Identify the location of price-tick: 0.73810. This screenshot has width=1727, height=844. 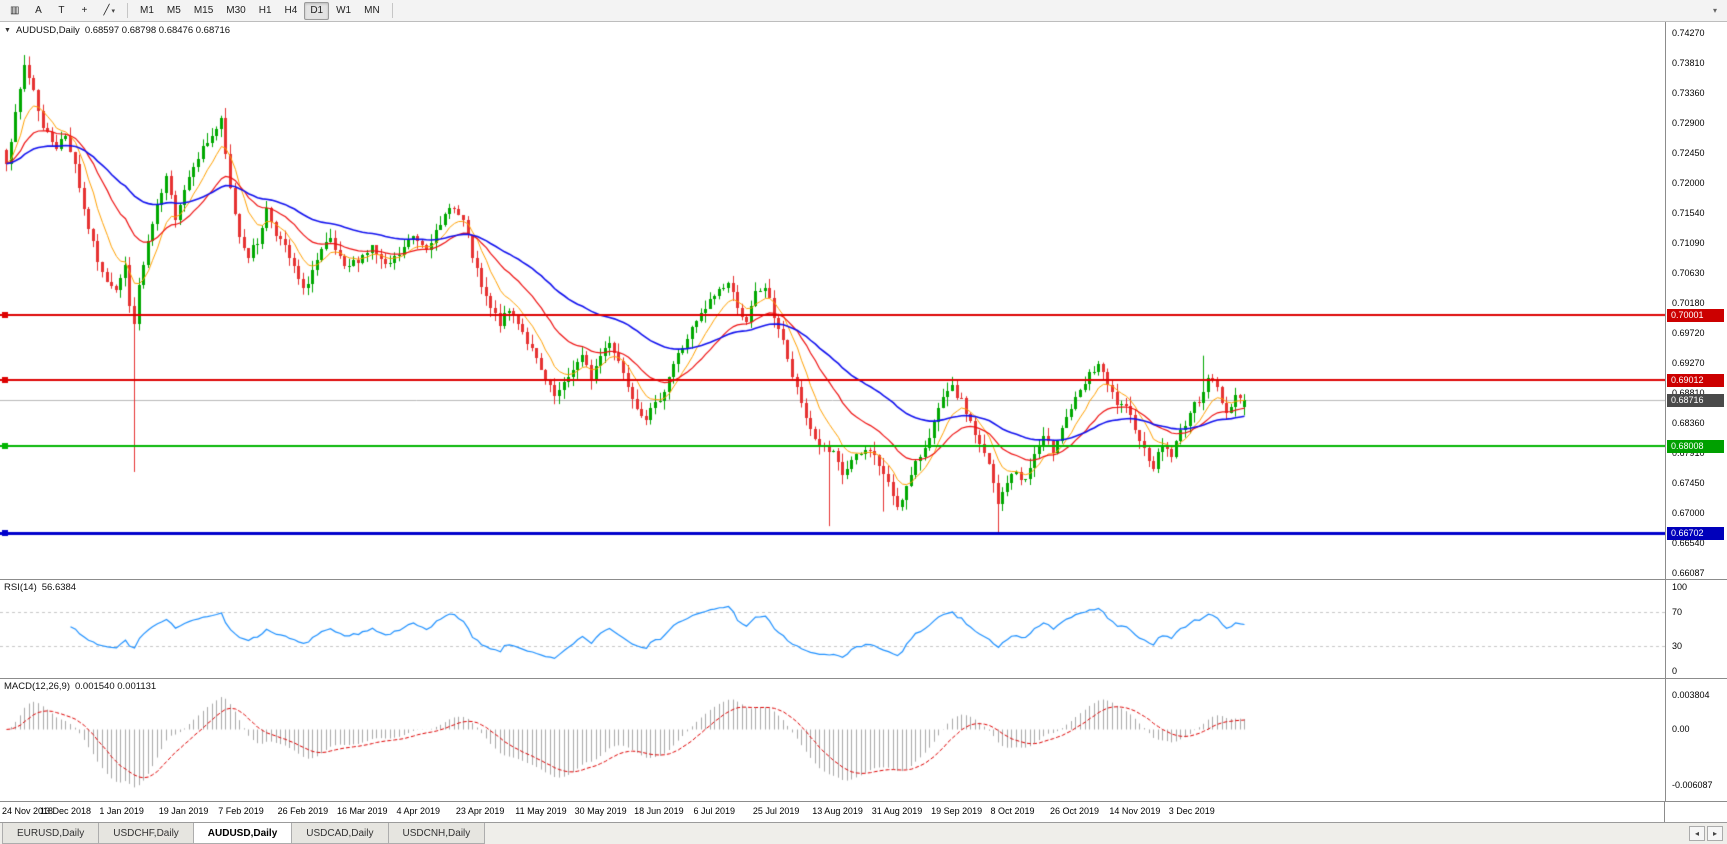
(1688, 62).